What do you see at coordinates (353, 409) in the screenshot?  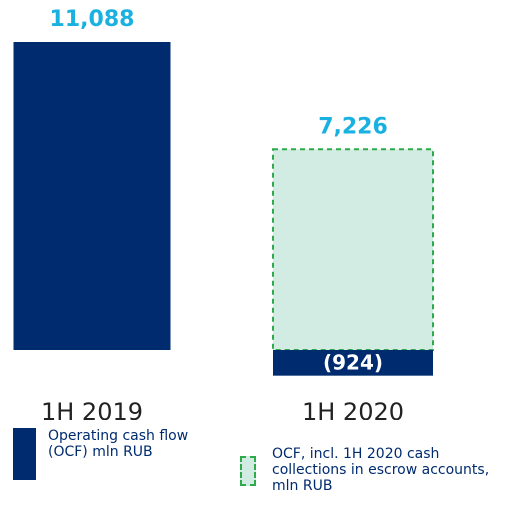 I see `category-label: 1H 2020` at bounding box center [353, 409].